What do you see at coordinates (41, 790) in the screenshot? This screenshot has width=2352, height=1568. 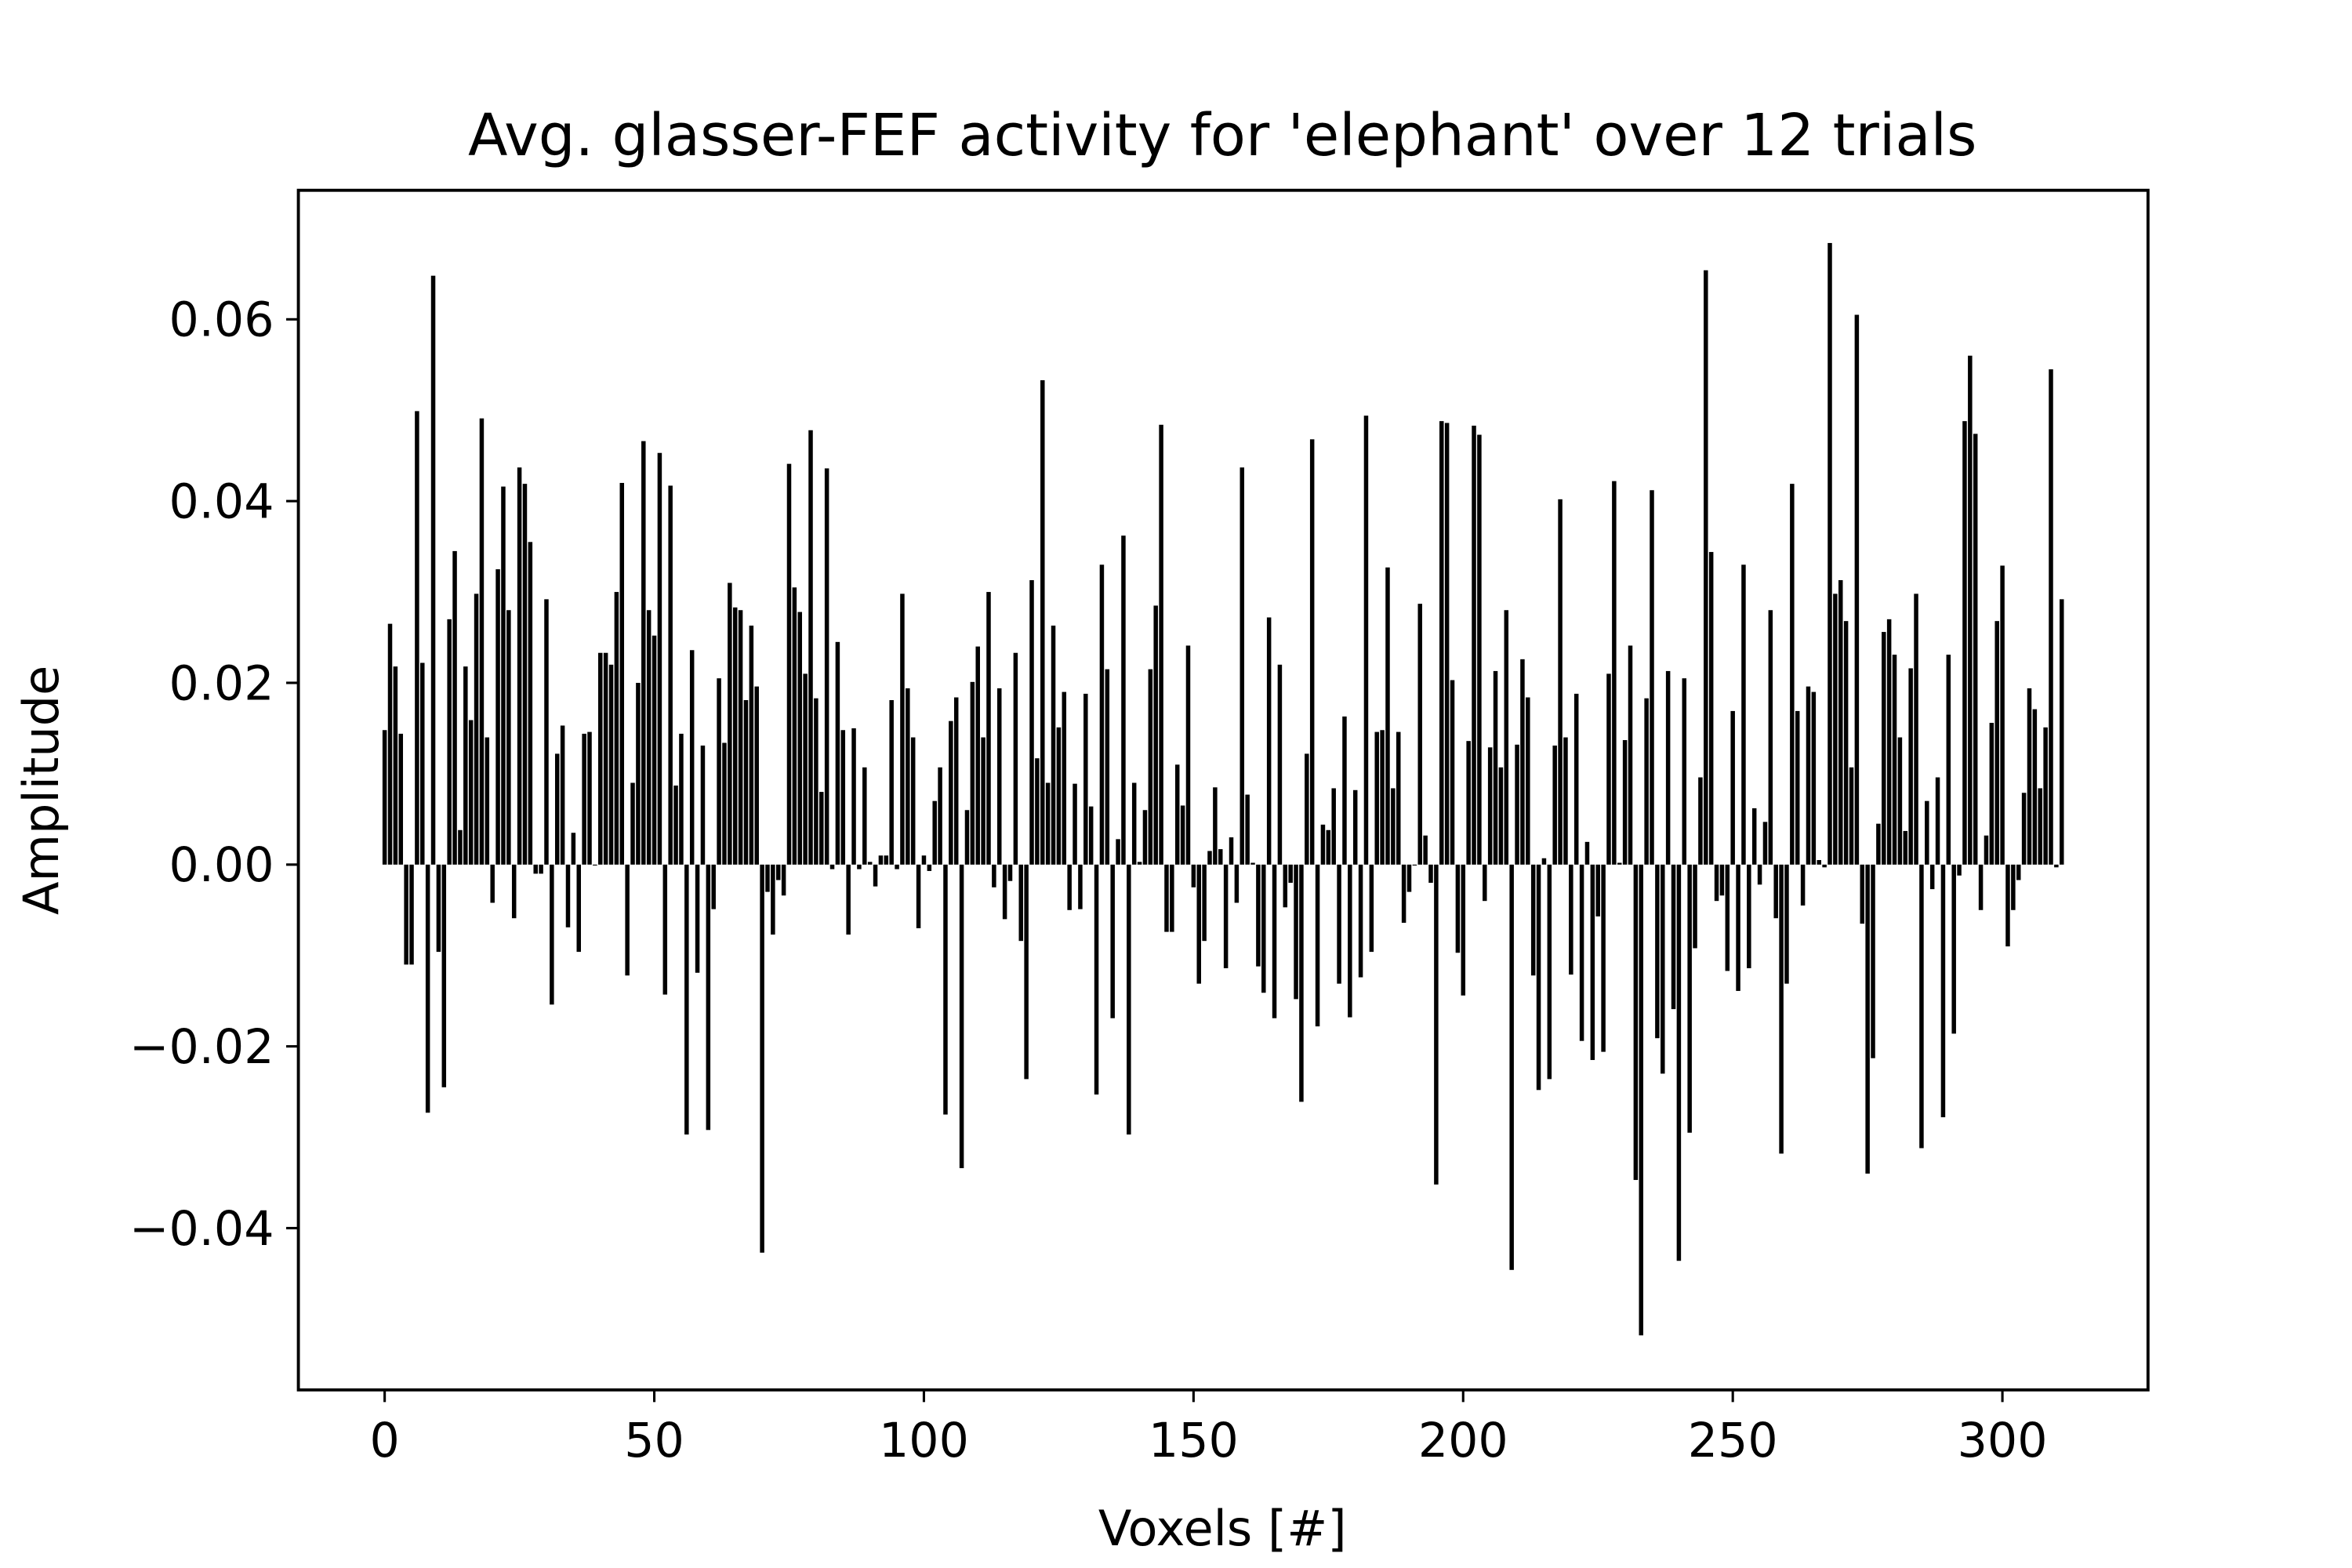 I see `y-axis-label: Amplitude` at bounding box center [41, 790].